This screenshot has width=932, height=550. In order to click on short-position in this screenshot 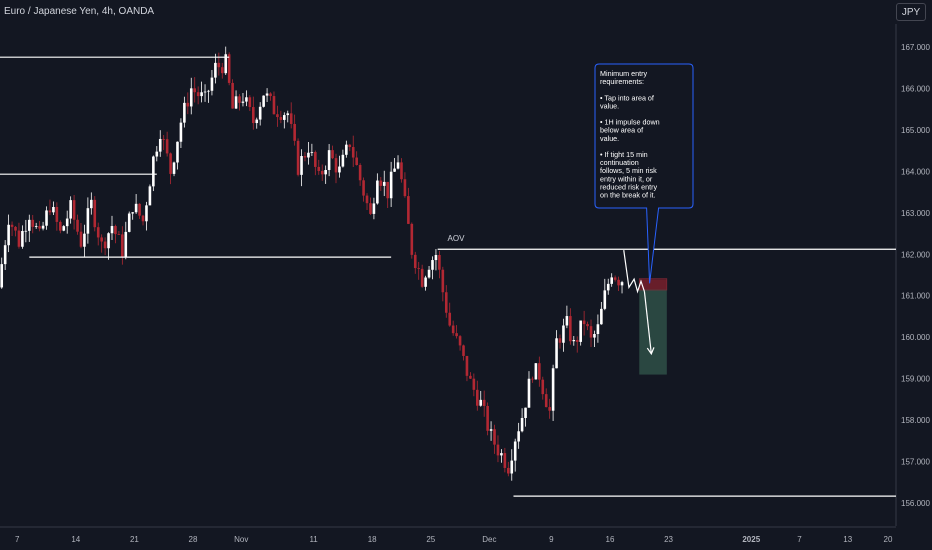, I will do `click(653, 326)`.